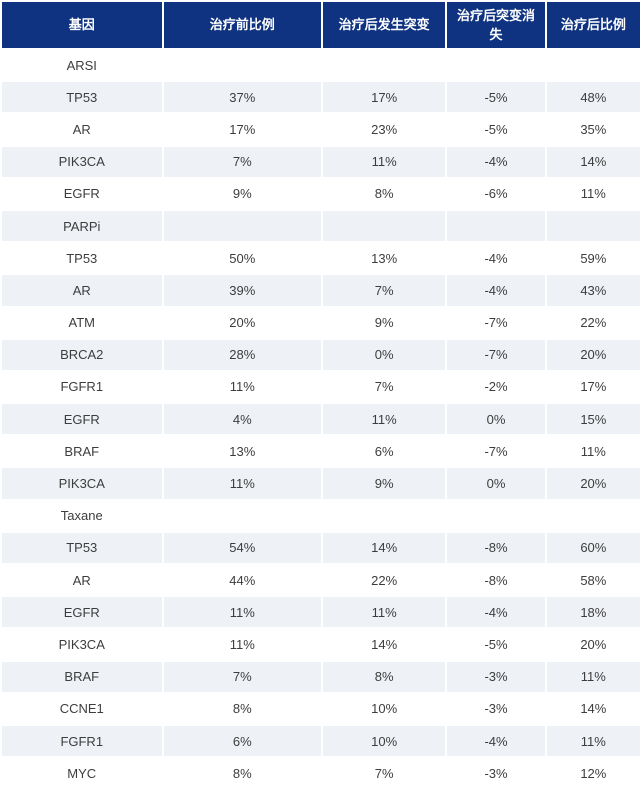  I want to click on gene-cell: CCNE1, so click(82, 708).